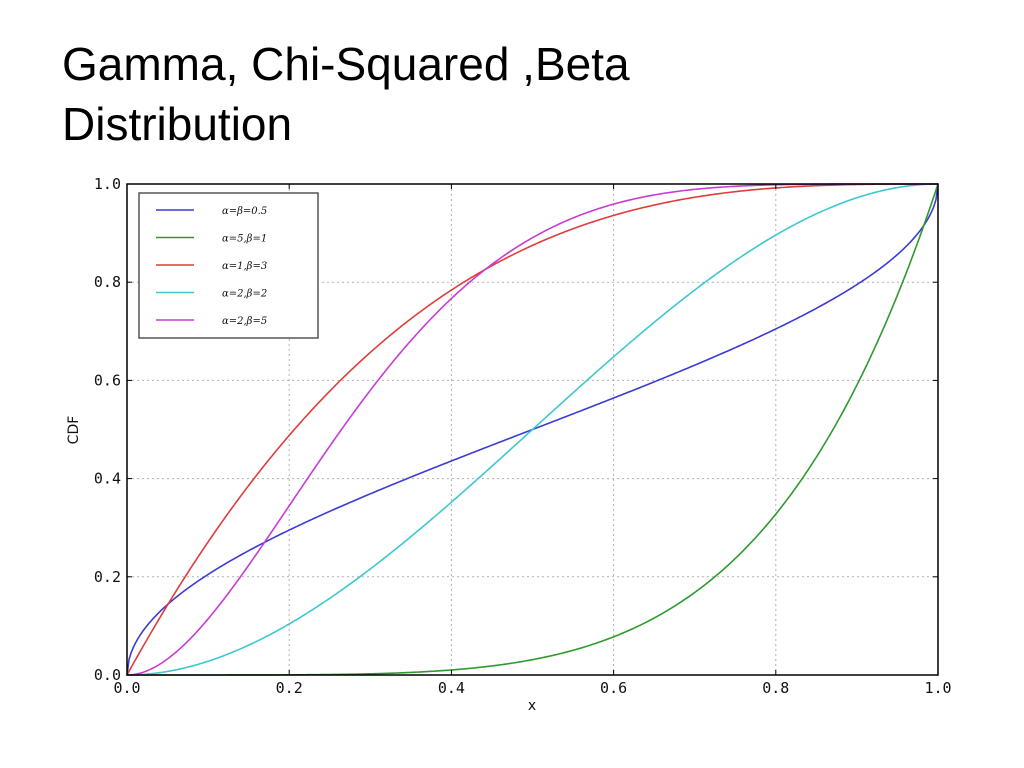 The height and width of the screenshot is (768, 1024). Describe the element at coordinates (244, 266) in the screenshot. I see `legend-label: α=1,β=3` at that location.